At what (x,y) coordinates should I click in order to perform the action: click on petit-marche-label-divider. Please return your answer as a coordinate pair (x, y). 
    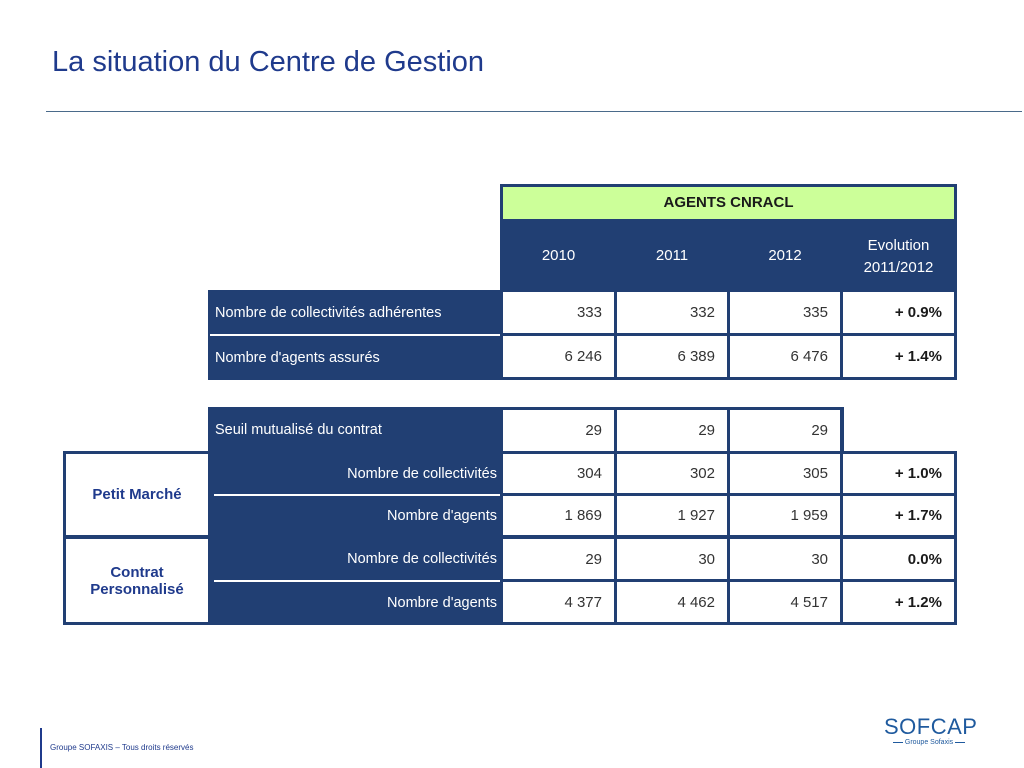
    Looking at the image, I should click on (357, 495).